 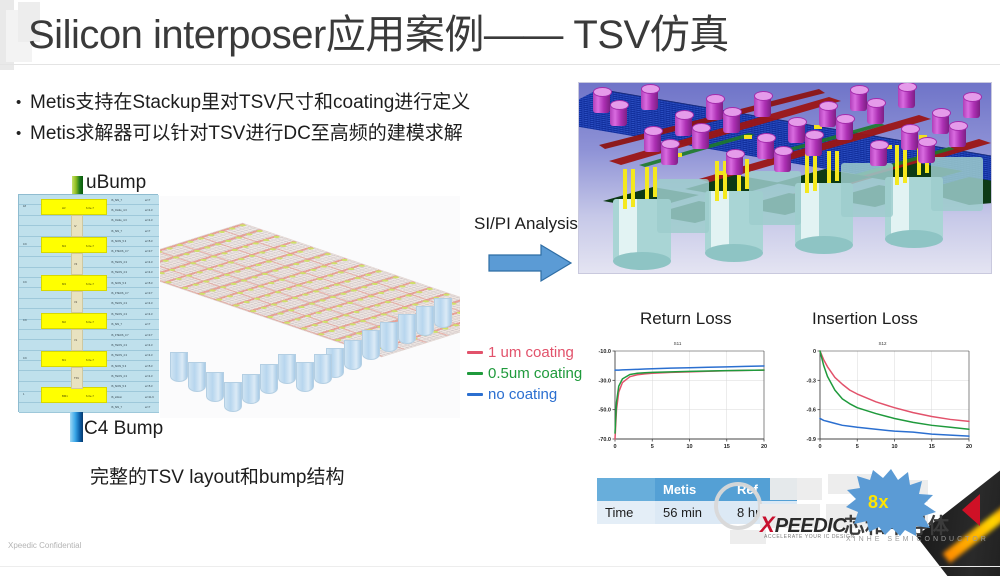 I want to click on footer-confidential-text: Xpeedic Confidential, so click(x=45, y=545).